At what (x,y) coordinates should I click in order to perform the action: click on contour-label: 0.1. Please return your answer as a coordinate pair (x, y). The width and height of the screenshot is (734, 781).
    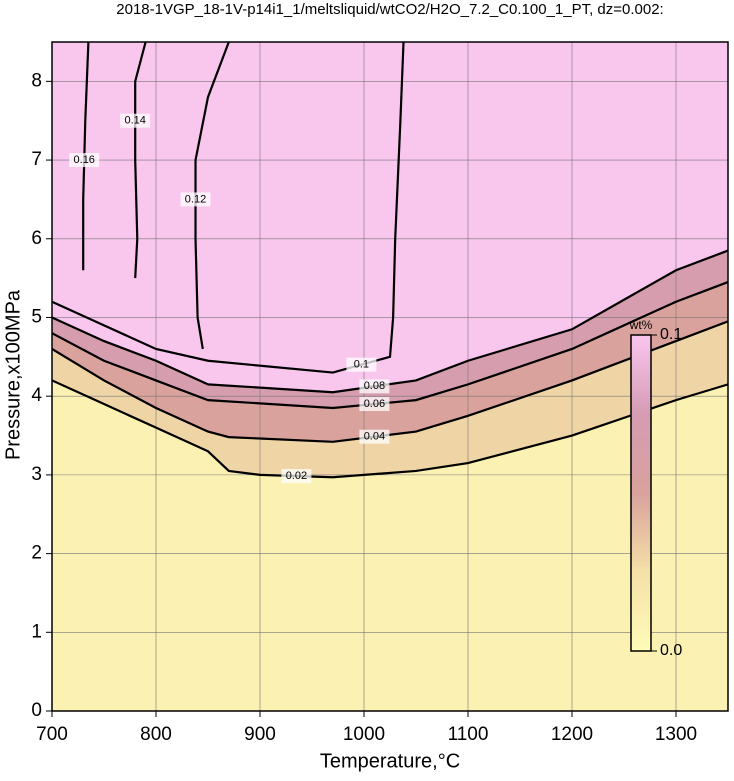
    Looking at the image, I should click on (361, 365).